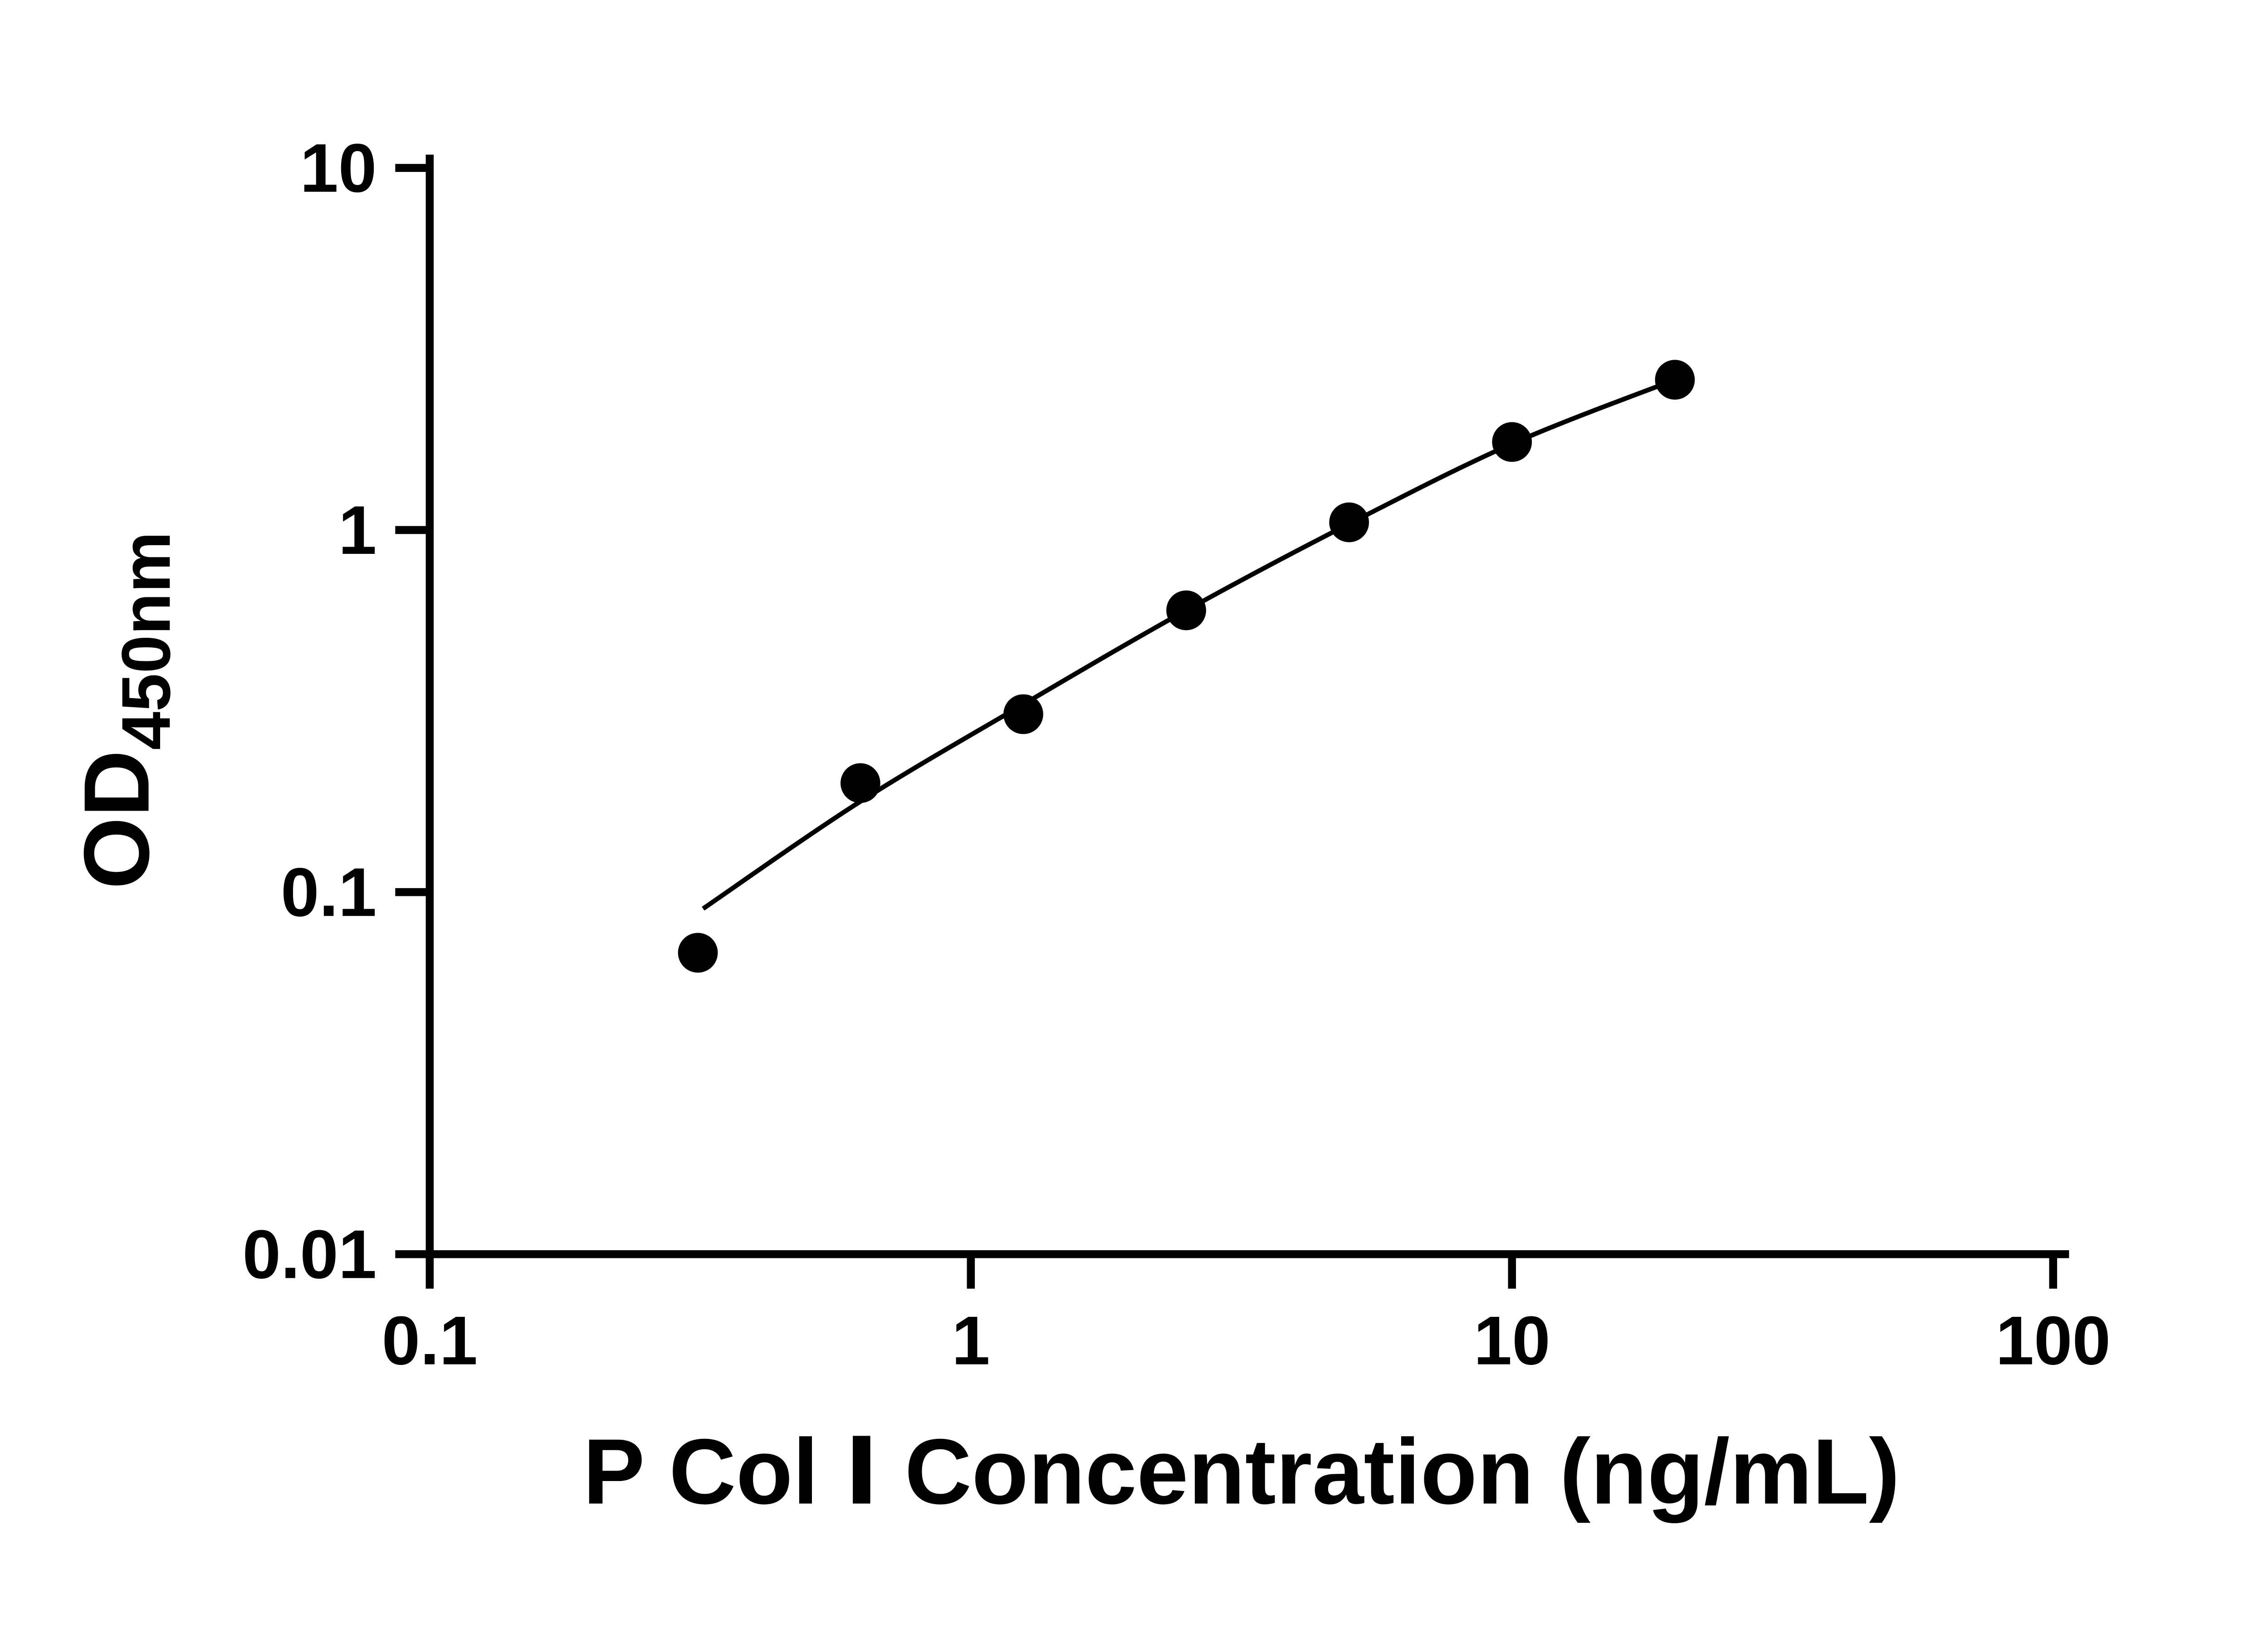 This screenshot has height=1633, width=2268. I want to click on x-axis-tick-label: 1, so click(971, 1340).